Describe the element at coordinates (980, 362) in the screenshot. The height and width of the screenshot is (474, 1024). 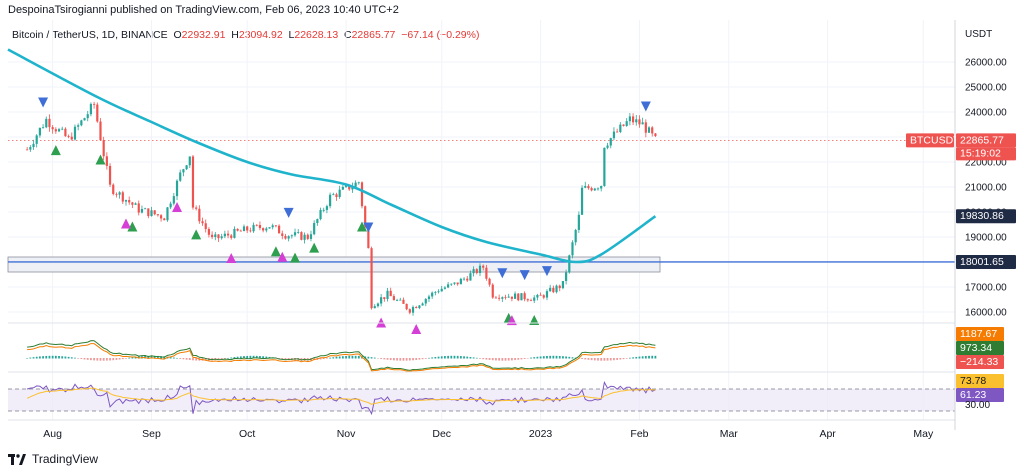
I see `hist-tag-bg` at that location.